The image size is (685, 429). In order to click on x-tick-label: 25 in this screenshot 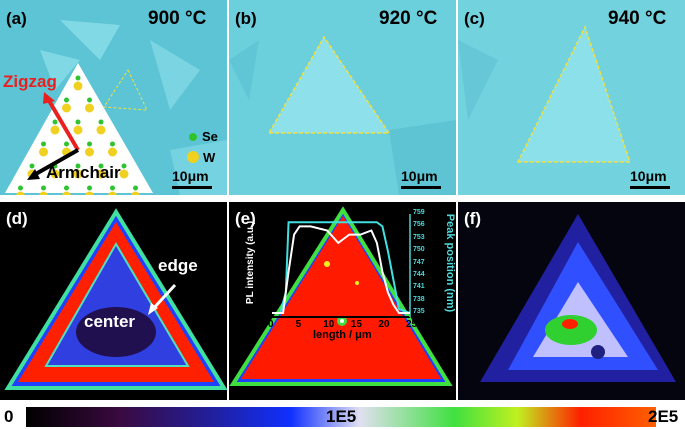, I will do `click(412, 324)`.